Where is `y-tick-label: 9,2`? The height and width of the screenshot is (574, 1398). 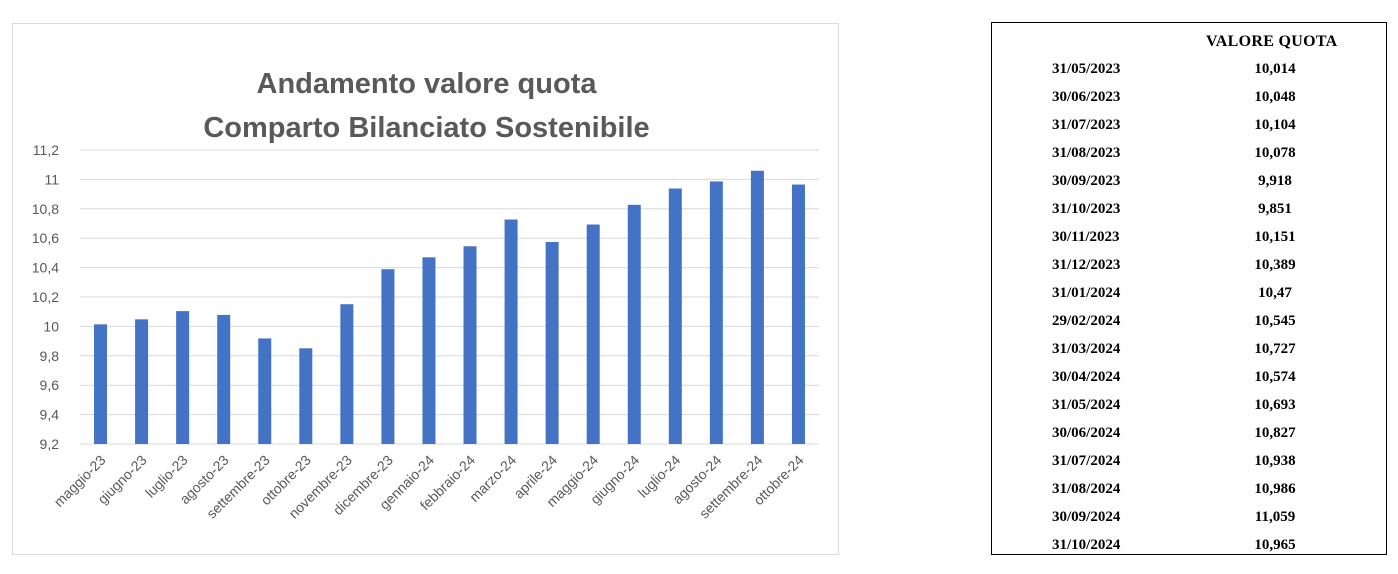 y-tick-label: 9,2 is located at coordinates (50, 444).